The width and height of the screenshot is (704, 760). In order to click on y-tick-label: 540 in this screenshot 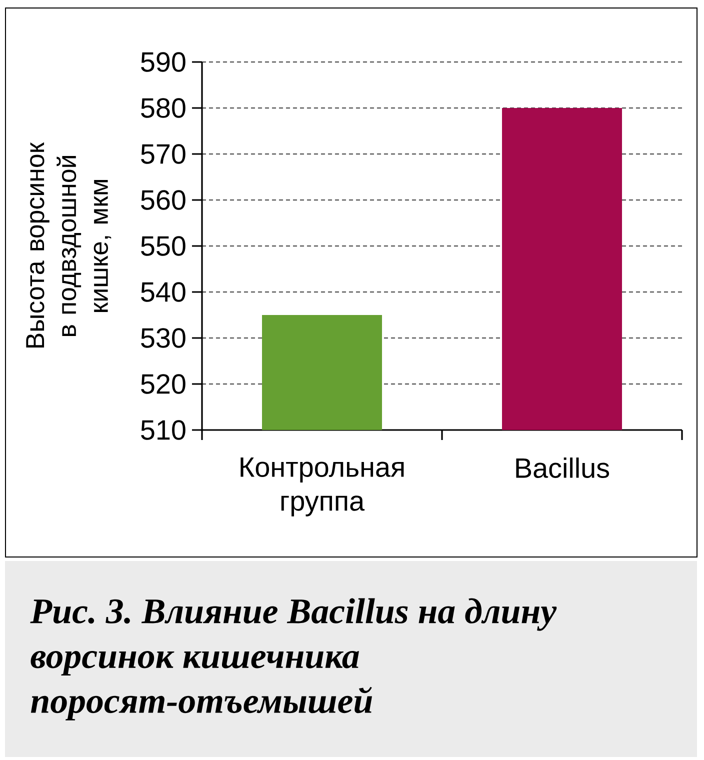, I will do `click(163, 292)`.